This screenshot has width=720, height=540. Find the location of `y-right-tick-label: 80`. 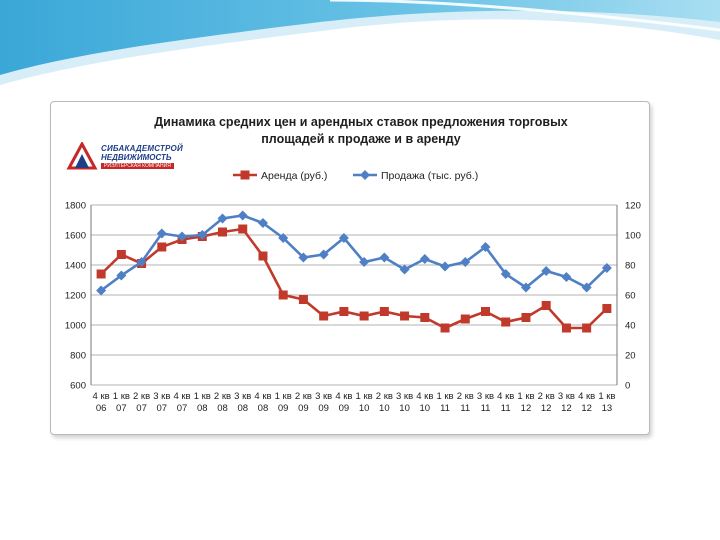

y-right-tick-label: 80 is located at coordinates (630, 266).